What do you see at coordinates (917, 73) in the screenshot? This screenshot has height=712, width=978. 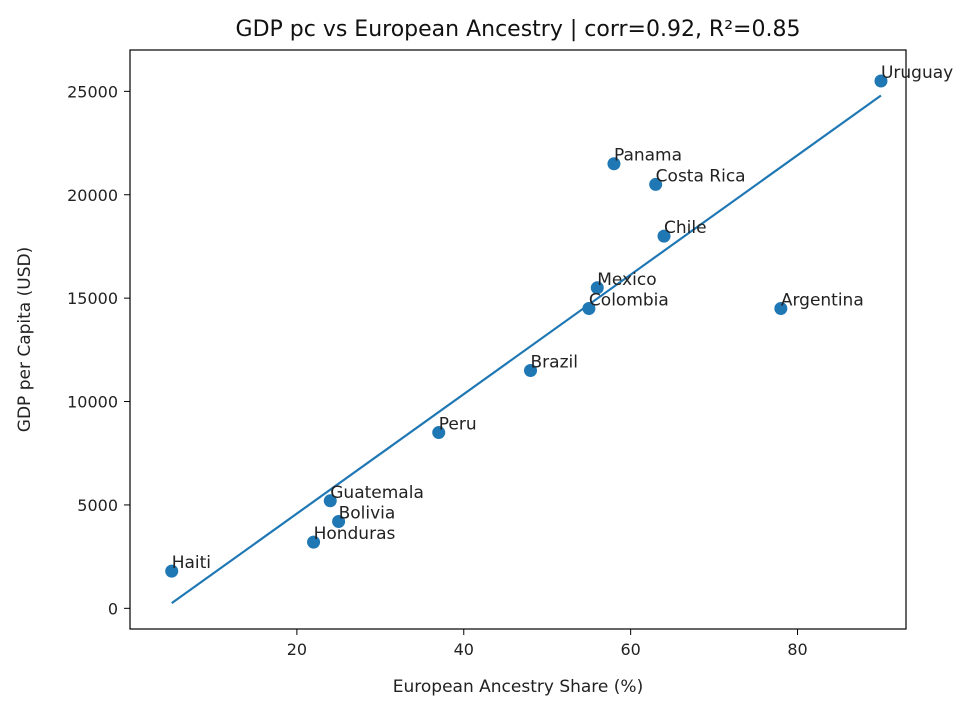 I see `point-label-uruguay: Uruguay` at bounding box center [917, 73].